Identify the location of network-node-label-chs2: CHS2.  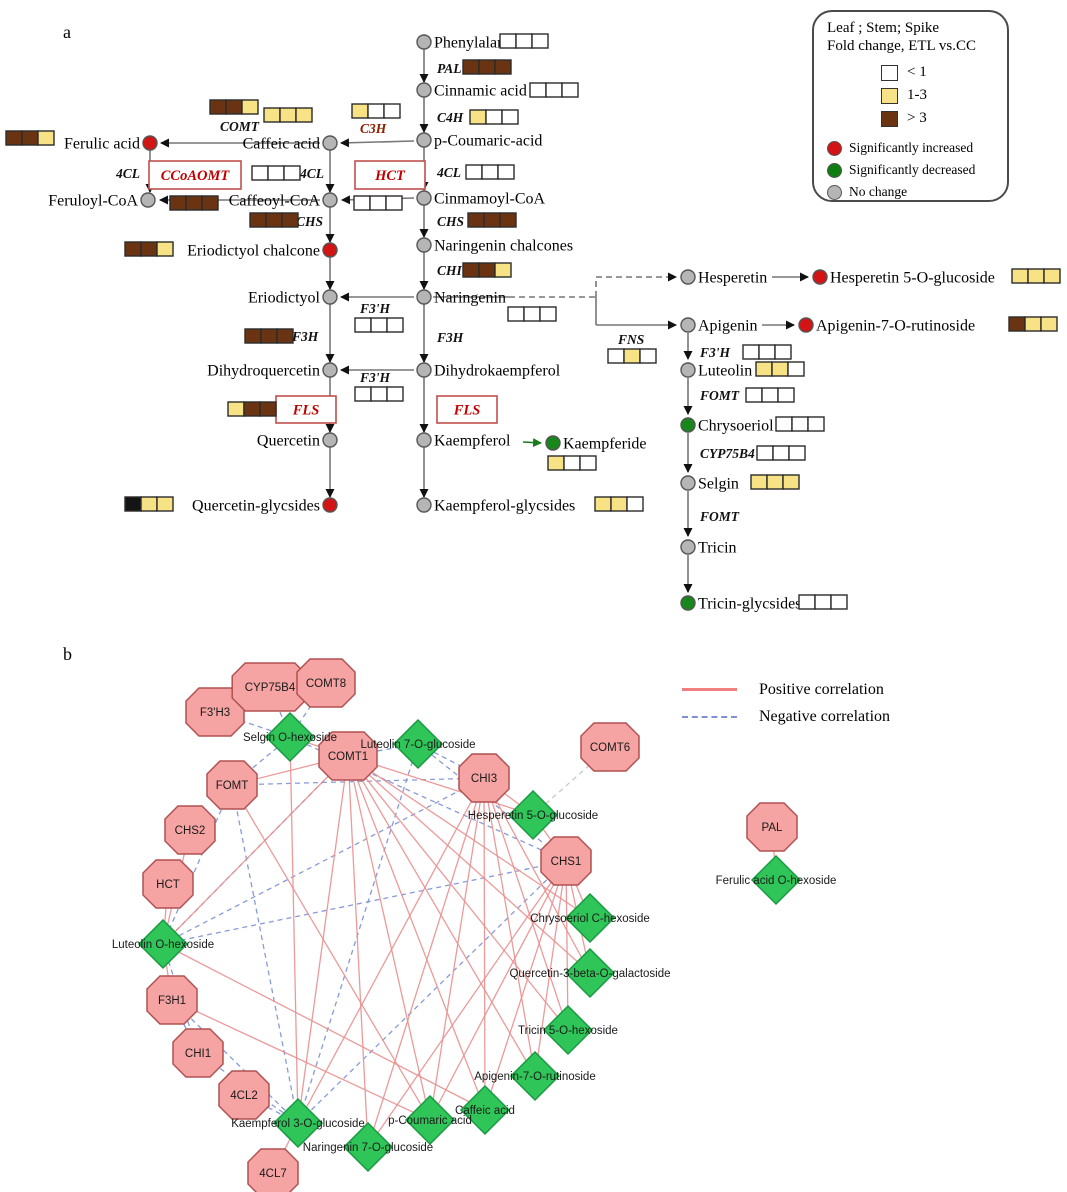
(190, 831).